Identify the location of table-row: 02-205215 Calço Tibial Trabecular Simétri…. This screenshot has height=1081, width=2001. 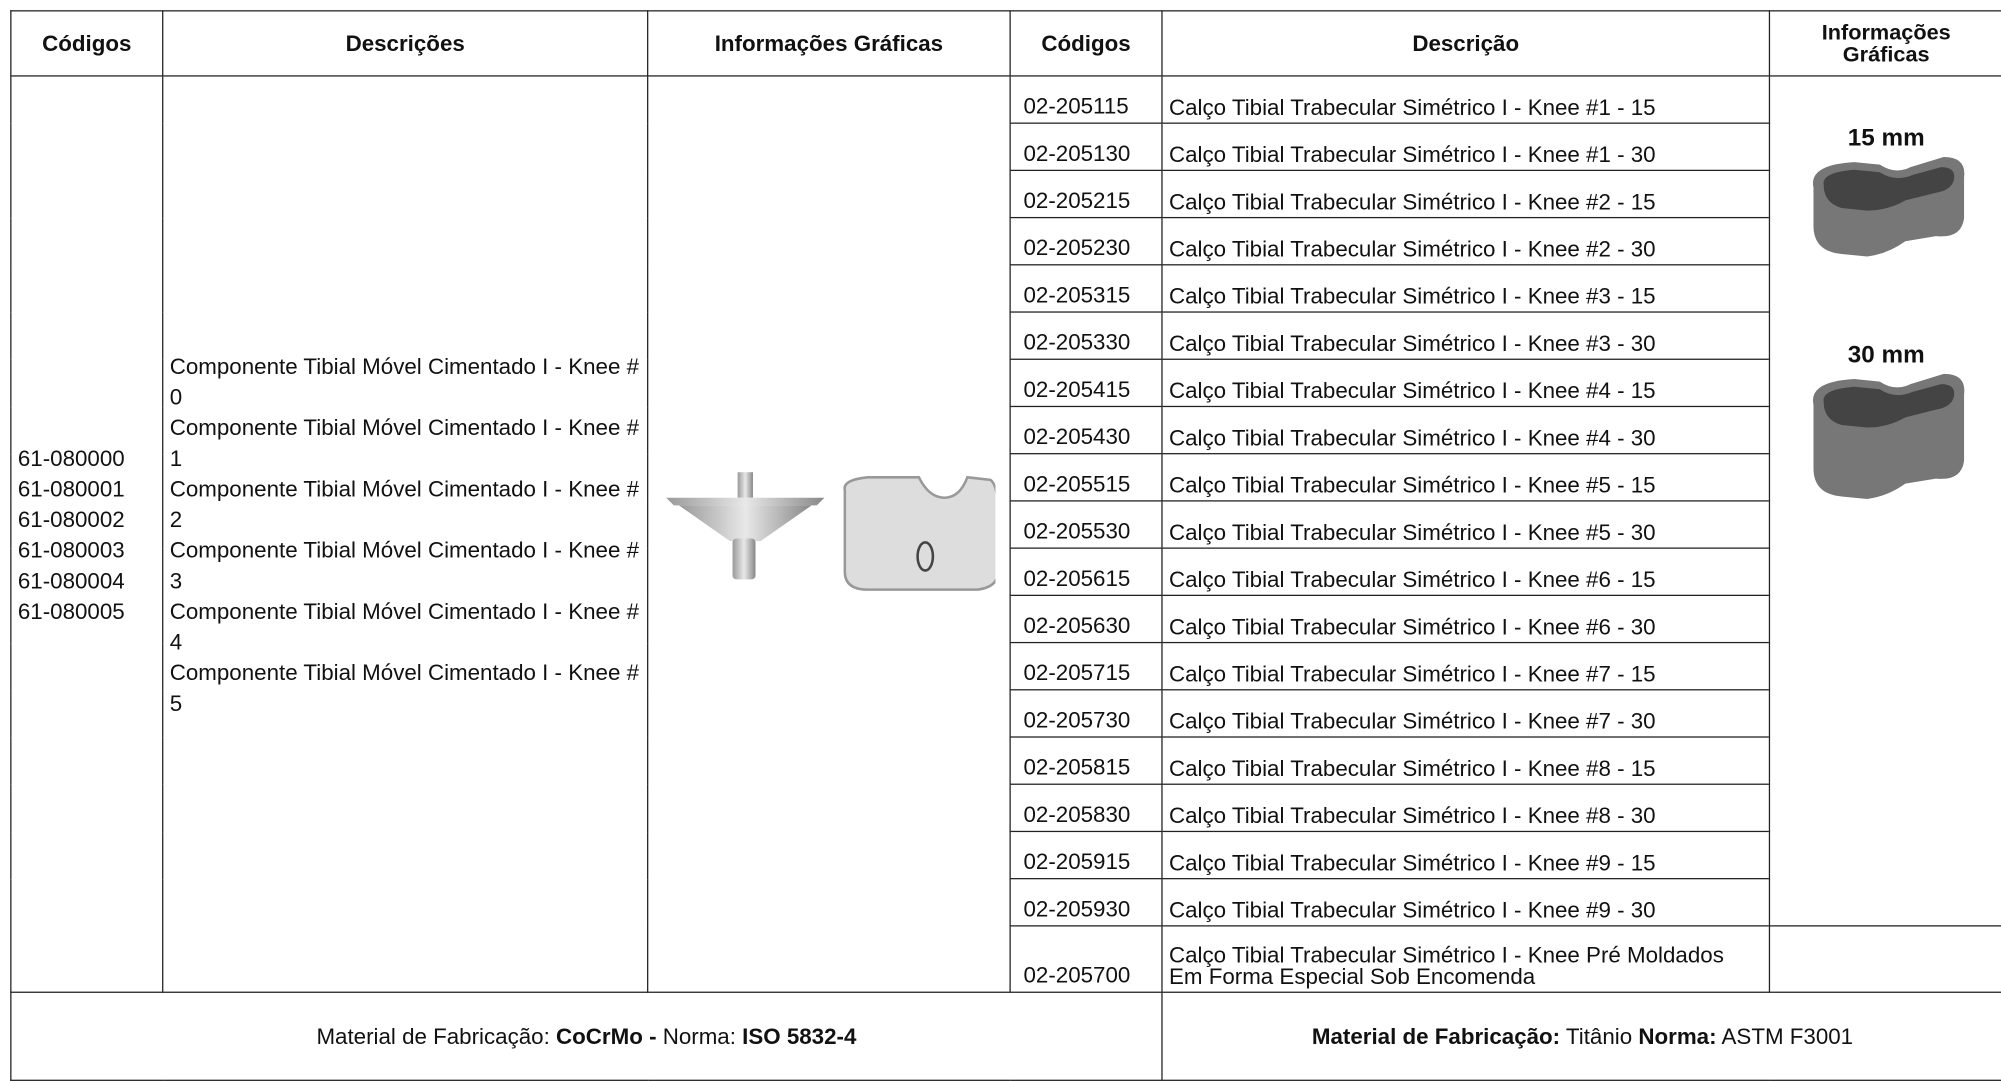
(1006, 194).